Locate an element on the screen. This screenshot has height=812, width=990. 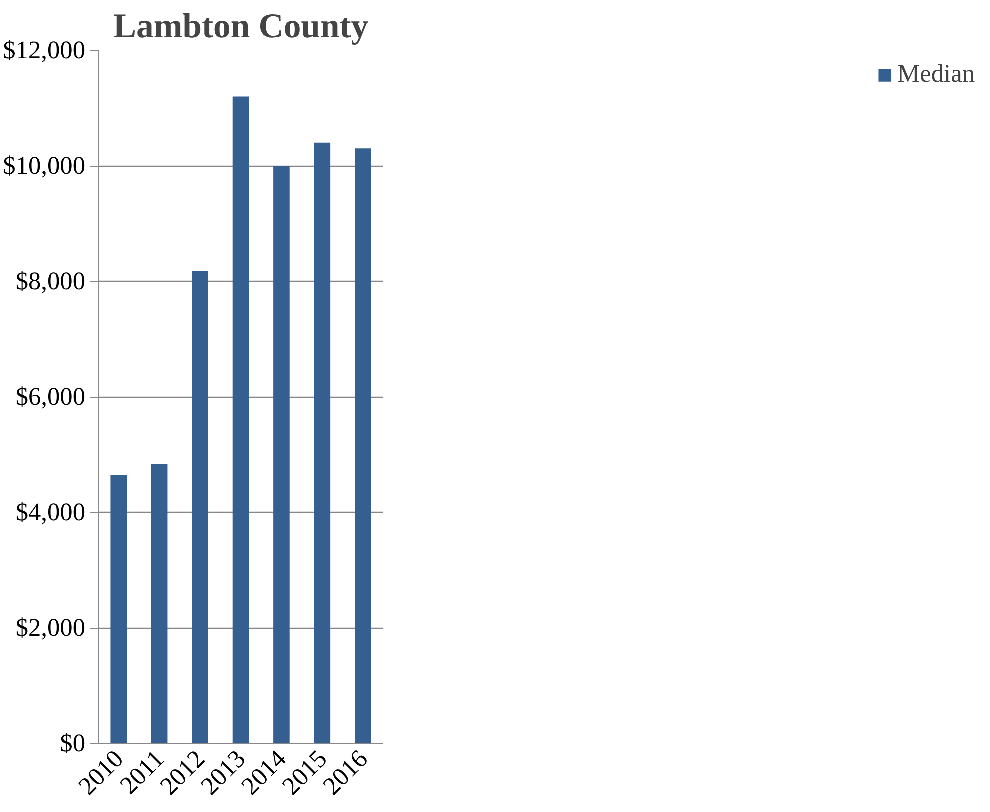
y-tick-label: $6,000 is located at coordinates (51, 397).